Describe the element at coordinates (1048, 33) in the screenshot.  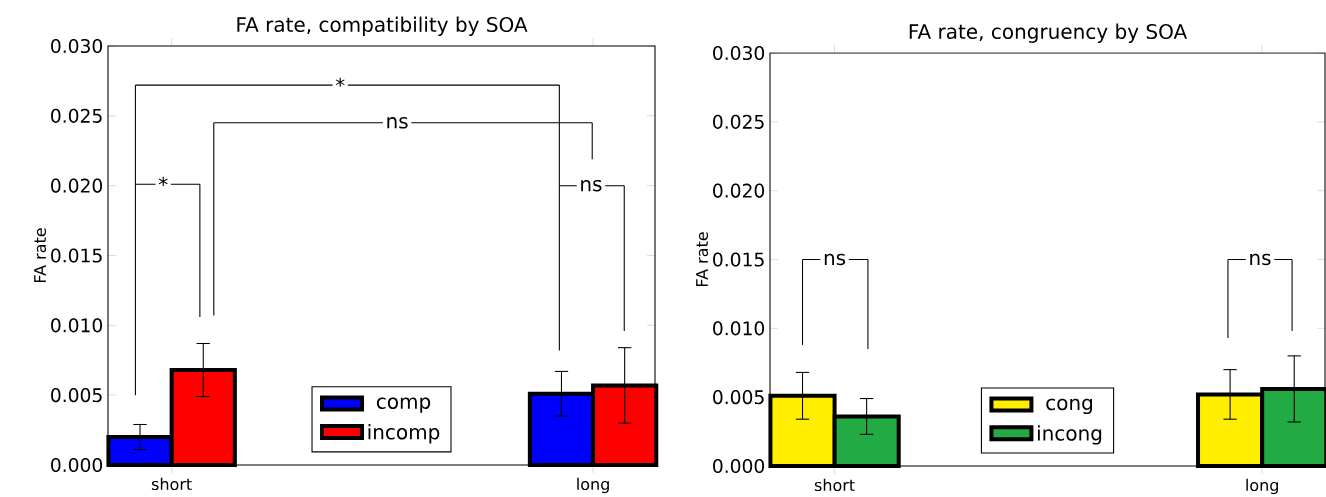
I see `chart-title: FA rate, congruency by SOA` at that location.